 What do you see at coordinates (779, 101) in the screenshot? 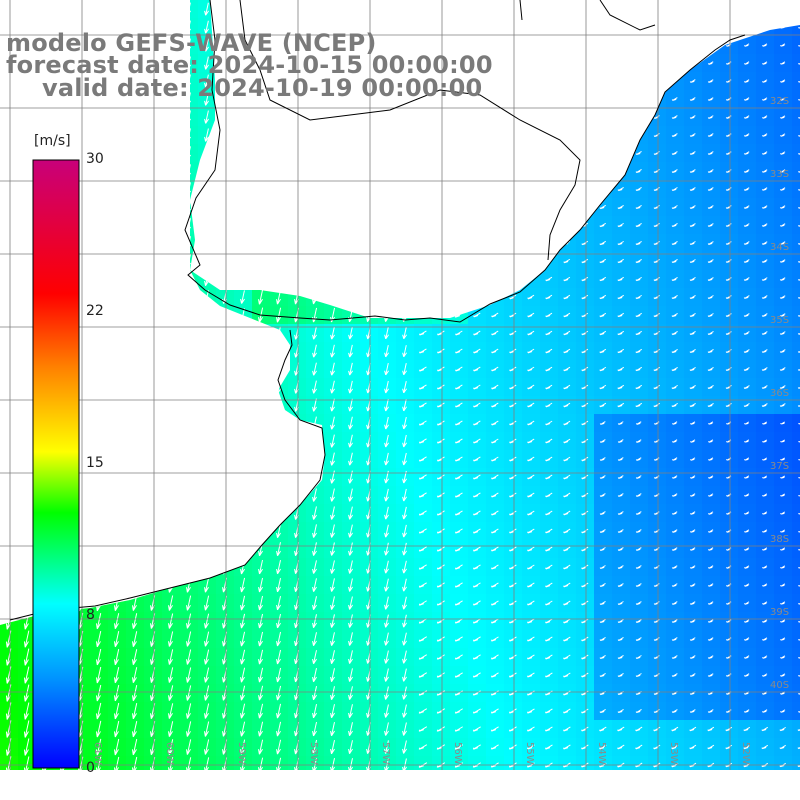
I see `latitude-label: 32S` at bounding box center [779, 101].